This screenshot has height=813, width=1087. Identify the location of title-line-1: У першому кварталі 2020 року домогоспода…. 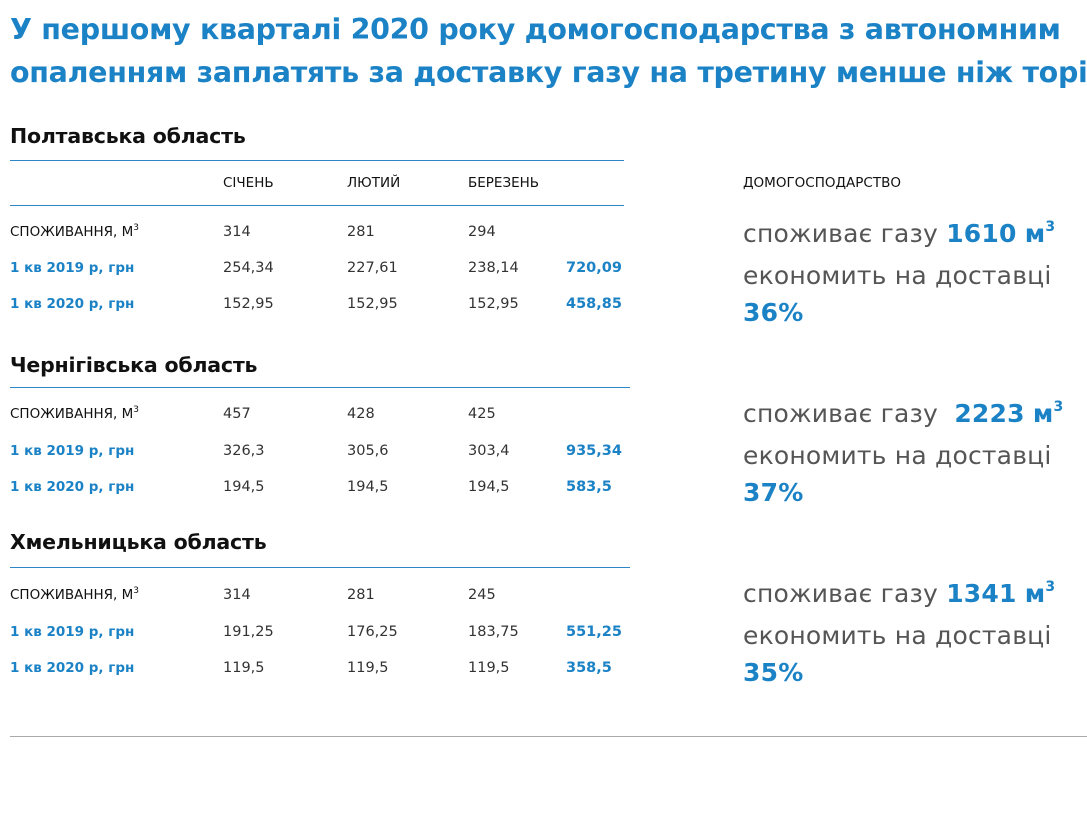
(535, 29).